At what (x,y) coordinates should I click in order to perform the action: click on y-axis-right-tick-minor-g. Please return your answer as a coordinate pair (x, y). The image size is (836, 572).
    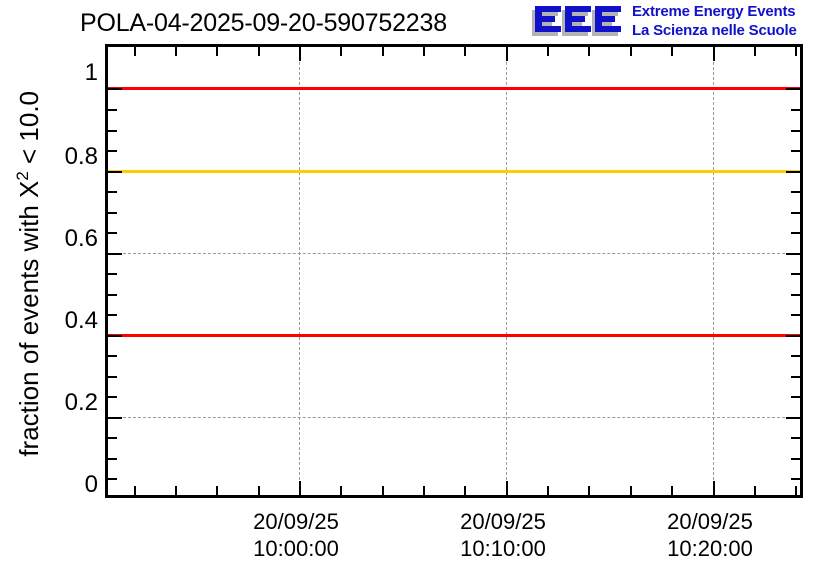
    Looking at the image, I should click on (795, 274).